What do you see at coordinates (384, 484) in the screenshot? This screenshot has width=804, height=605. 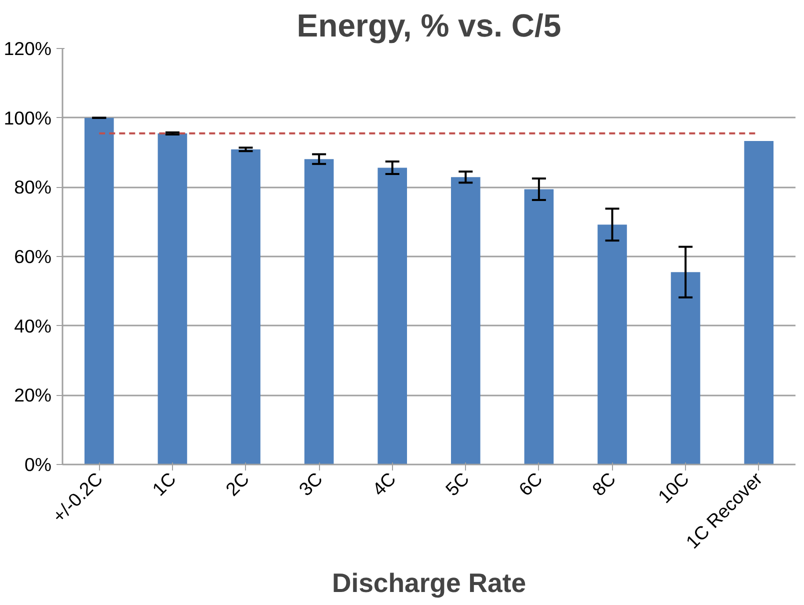 I see `x-tick-label: 4C` at bounding box center [384, 484].